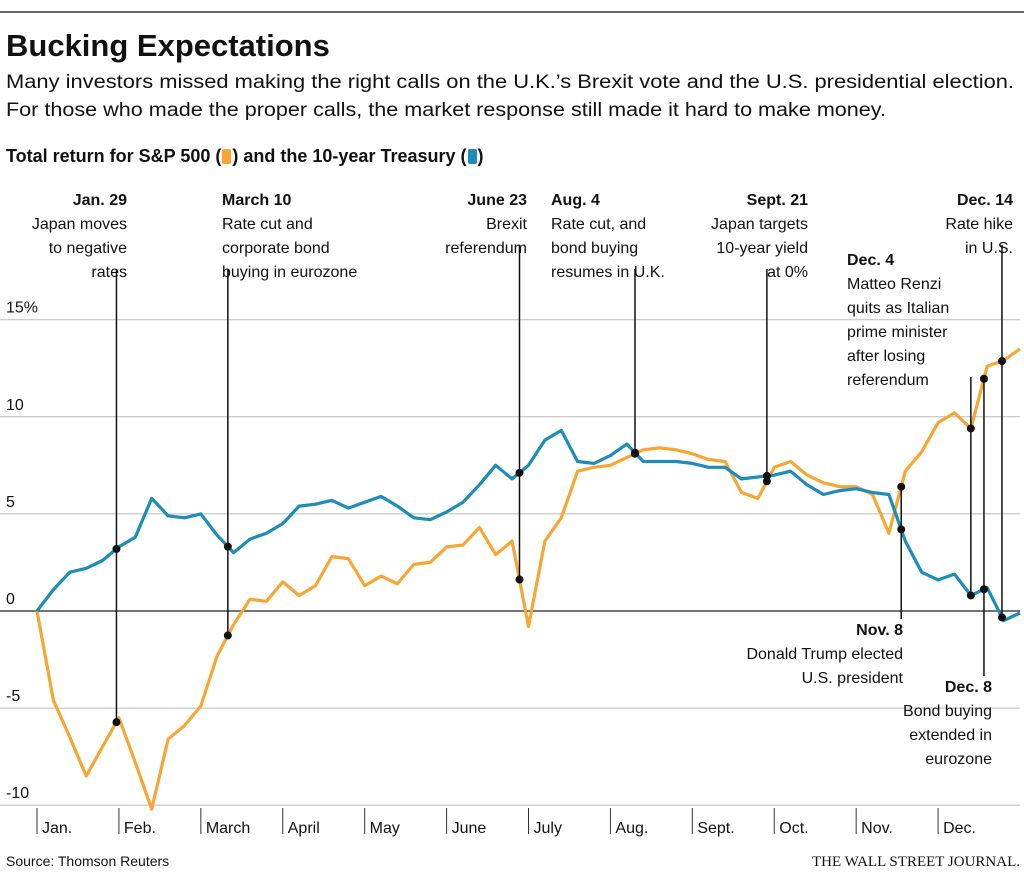  What do you see at coordinates (968, 687) in the screenshot?
I see `annotation-date: Dec. 8` at bounding box center [968, 687].